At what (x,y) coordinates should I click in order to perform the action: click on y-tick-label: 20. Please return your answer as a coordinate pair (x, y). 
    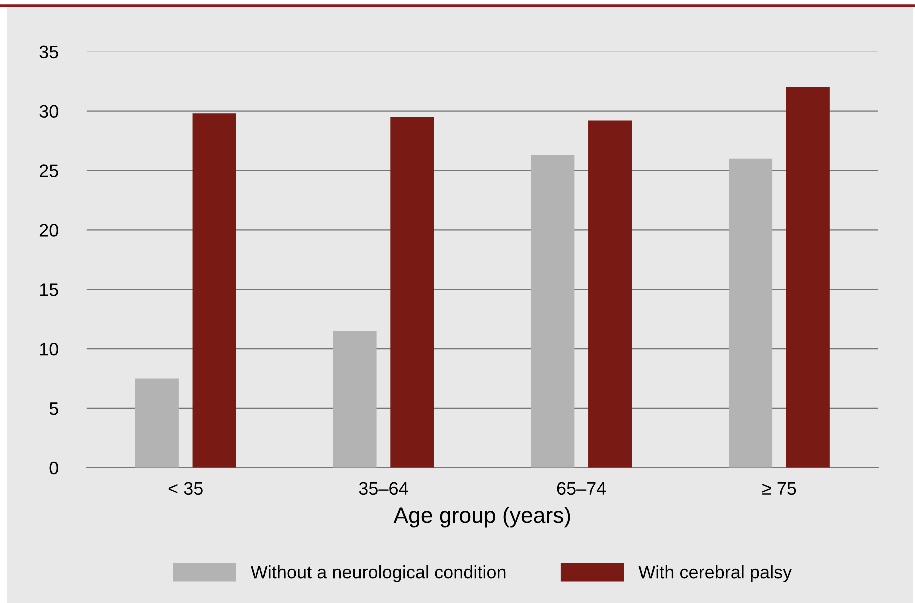
    Looking at the image, I should click on (49, 230).